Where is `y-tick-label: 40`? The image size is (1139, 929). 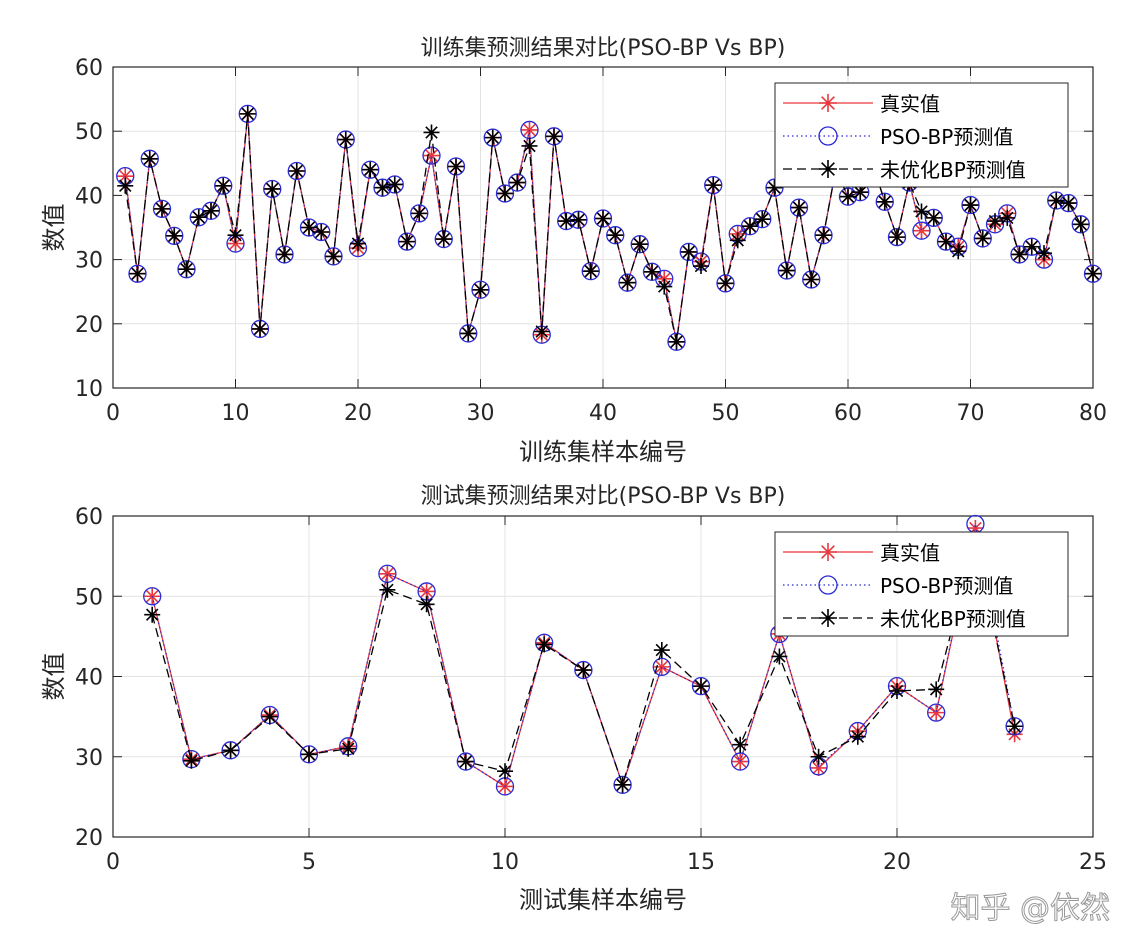 y-tick-label: 40 is located at coordinates (89, 196).